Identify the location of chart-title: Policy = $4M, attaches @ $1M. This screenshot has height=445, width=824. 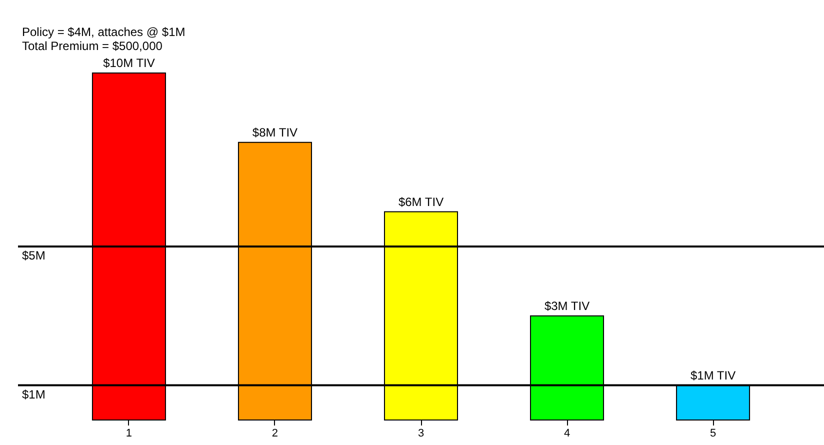
(104, 32).